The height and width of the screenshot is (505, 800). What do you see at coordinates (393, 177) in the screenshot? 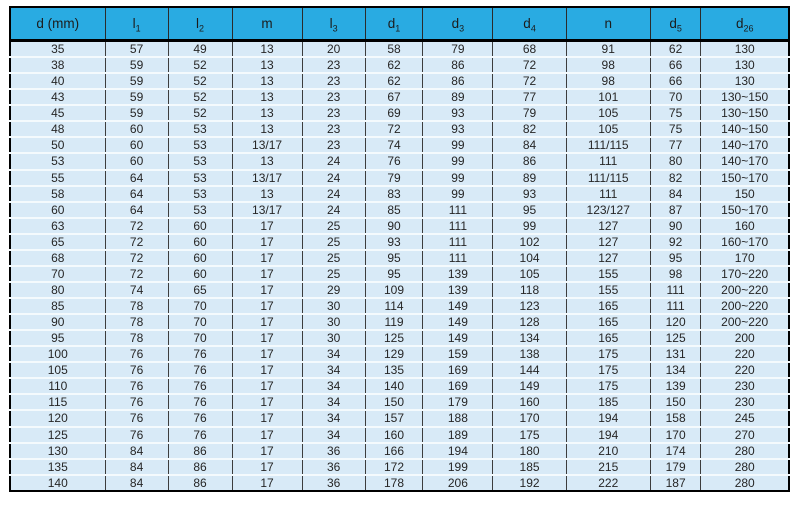
I see `table-cell: 79` at bounding box center [393, 177].